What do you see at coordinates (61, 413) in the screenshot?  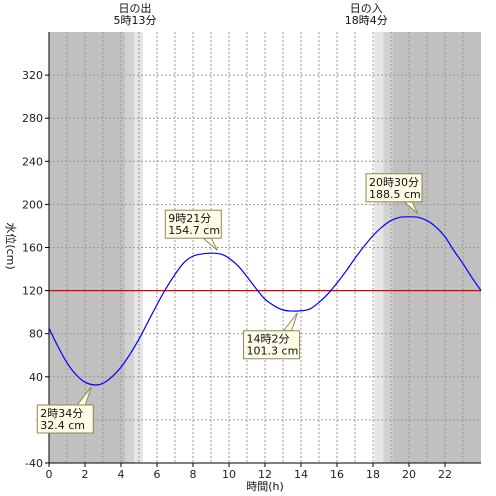 I see `annotation-time: 2時34分` at bounding box center [61, 413].